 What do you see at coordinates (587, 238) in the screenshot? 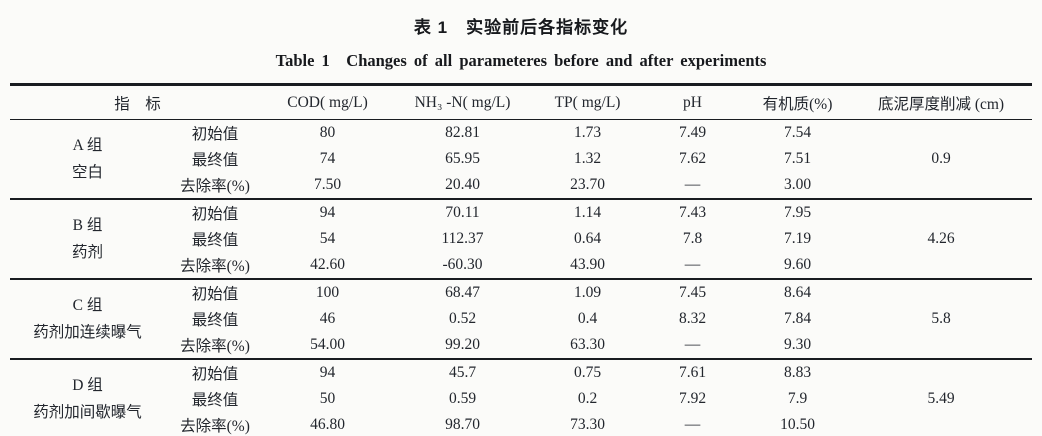
I see `value-cell: 0.64` at bounding box center [587, 238].